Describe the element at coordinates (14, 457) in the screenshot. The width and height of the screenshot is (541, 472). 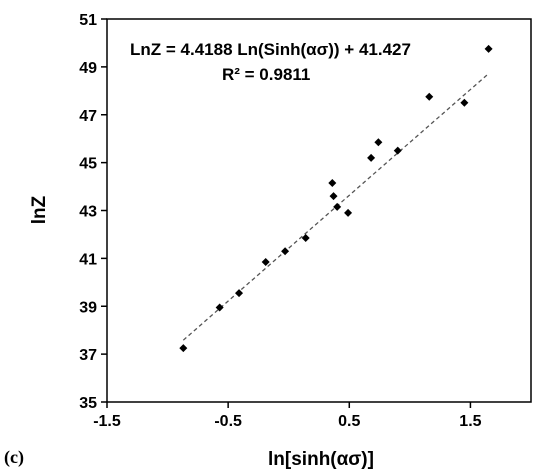
I see `panel-label: (c)` at that location.